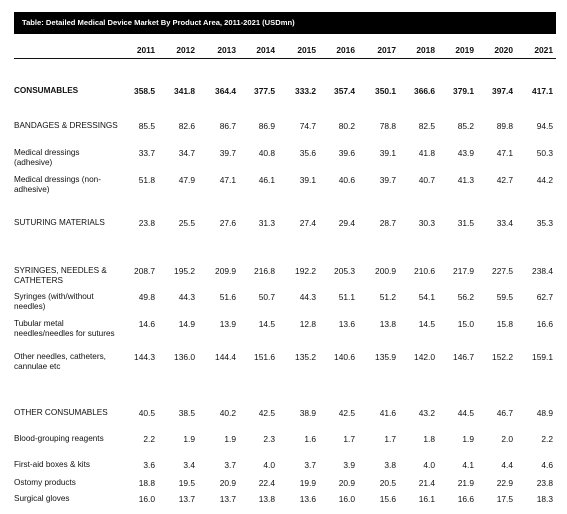 This screenshot has width=567, height=514. What do you see at coordinates (227, 180) in the screenshot?
I see `table-cell: 47.1` at bounding box center [227, 180].